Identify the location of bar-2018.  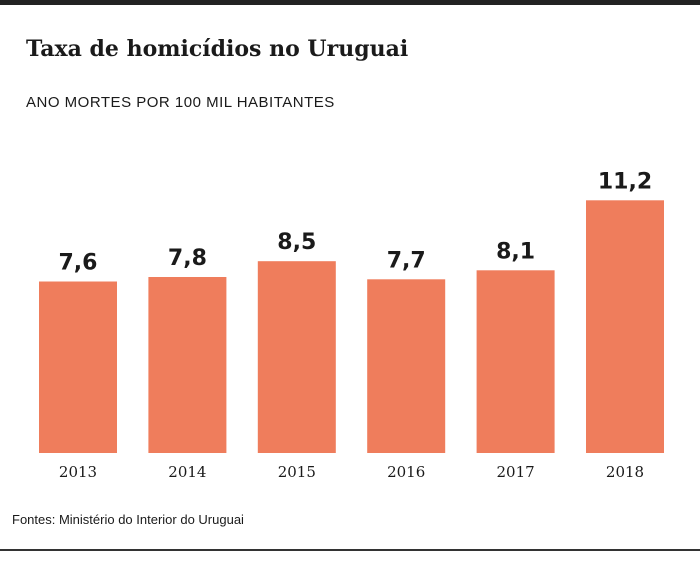
(625, 326).